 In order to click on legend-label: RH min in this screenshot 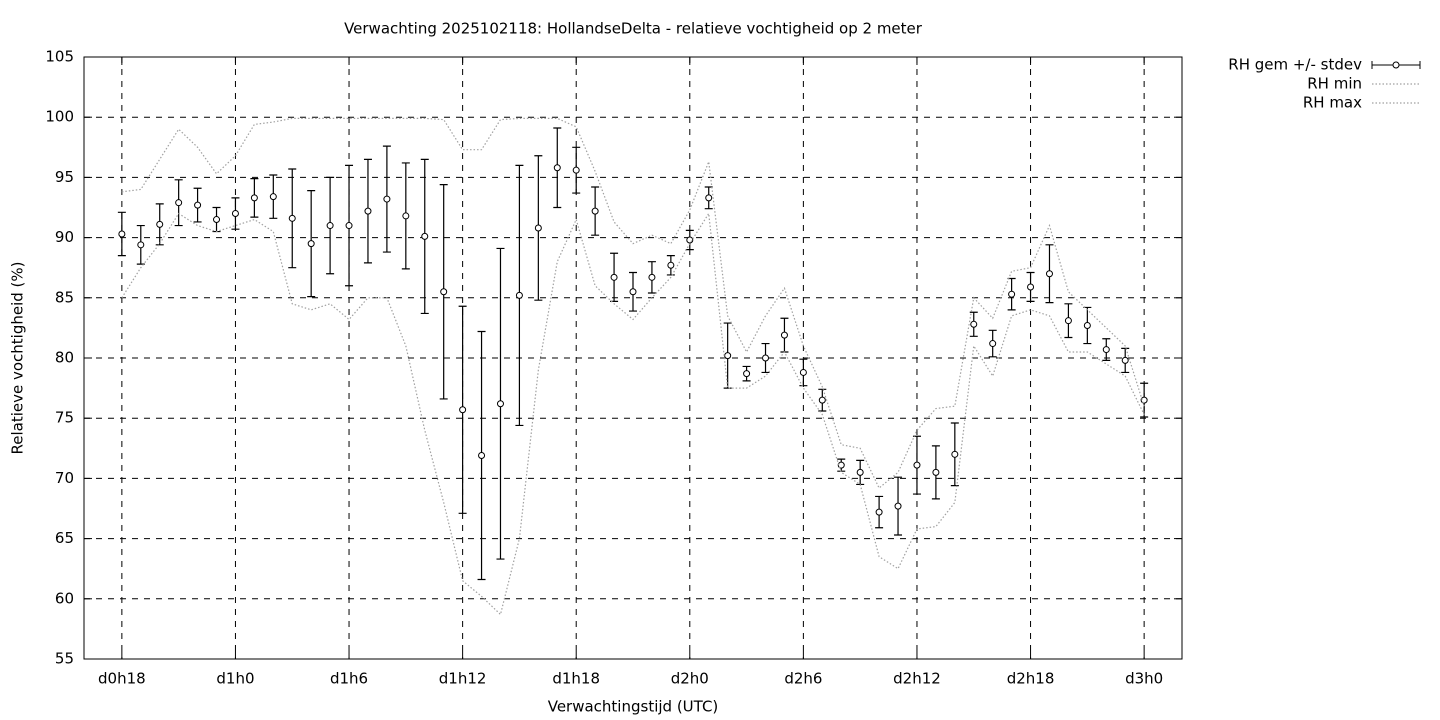, I will do `click(1334, 84)`.